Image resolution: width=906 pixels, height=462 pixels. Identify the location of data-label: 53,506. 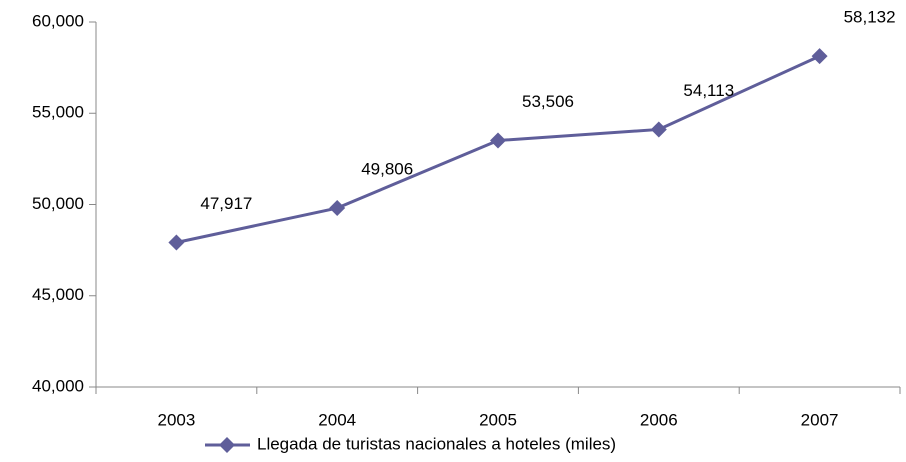
(548, 101).